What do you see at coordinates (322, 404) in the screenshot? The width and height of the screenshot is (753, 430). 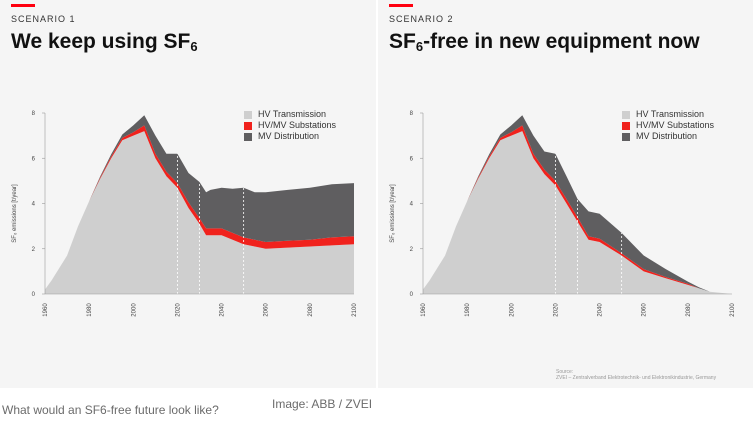 I see `image-credit: Image: ABB / ZVEI` at bounding box center [322, 404].